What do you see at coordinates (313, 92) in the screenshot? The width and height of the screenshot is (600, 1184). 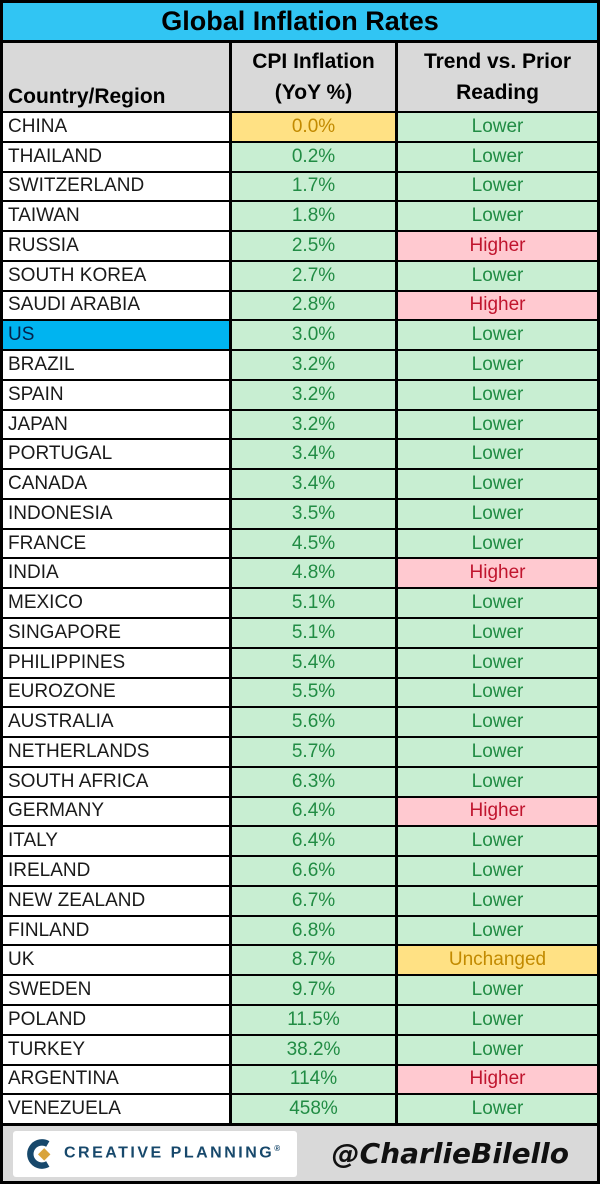 I see `column-header-cpi-line2: (YoY %)` at bounding box center [313, 92].